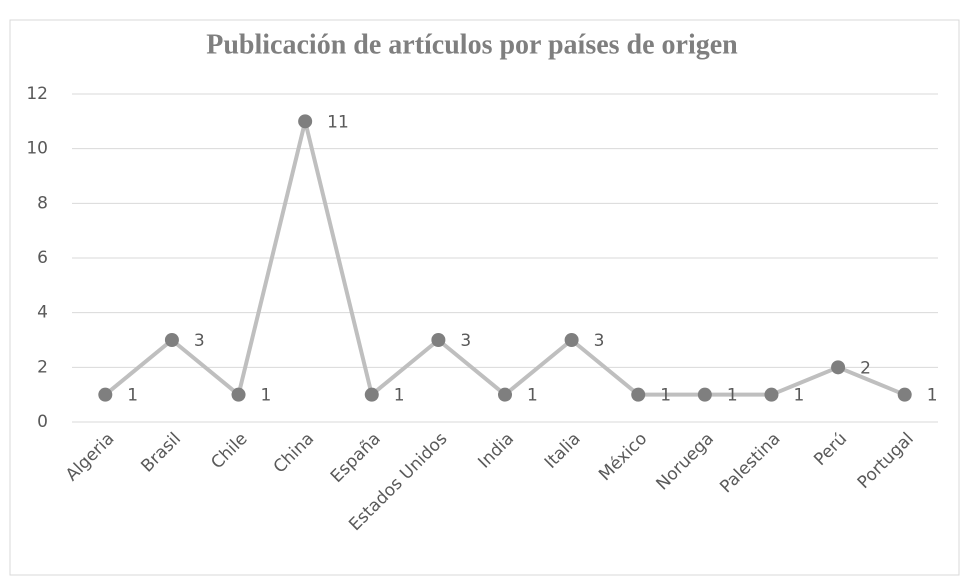 The width and height of the screenshot is (960, 576). What do you see at coordinates (338, 122) in the screenshot?
I see `data-label: 11` at bounding box center [338, 122].